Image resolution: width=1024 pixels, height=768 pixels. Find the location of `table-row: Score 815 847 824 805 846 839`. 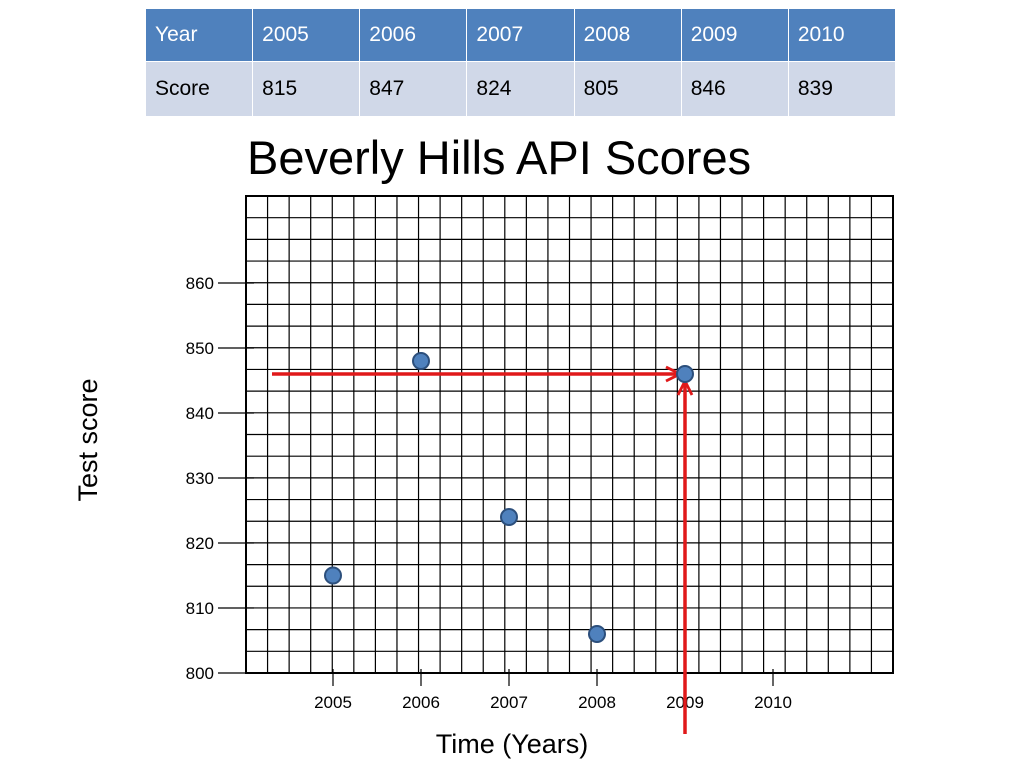

table-row: Score 815 847 824 805 846 839 is located at coordinates (520, 89).